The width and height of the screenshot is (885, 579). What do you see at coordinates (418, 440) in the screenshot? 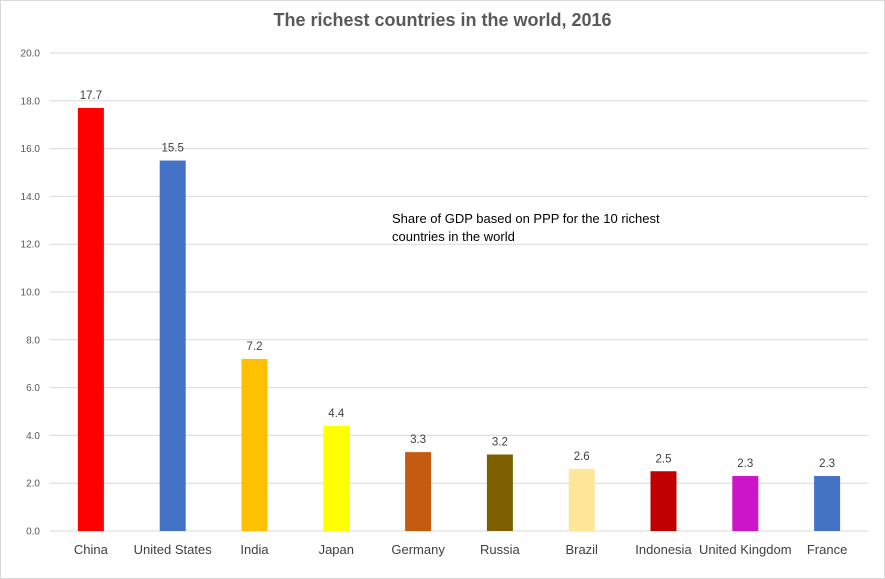
I see `data-label: 3.3` at bounding box center [418, 440].